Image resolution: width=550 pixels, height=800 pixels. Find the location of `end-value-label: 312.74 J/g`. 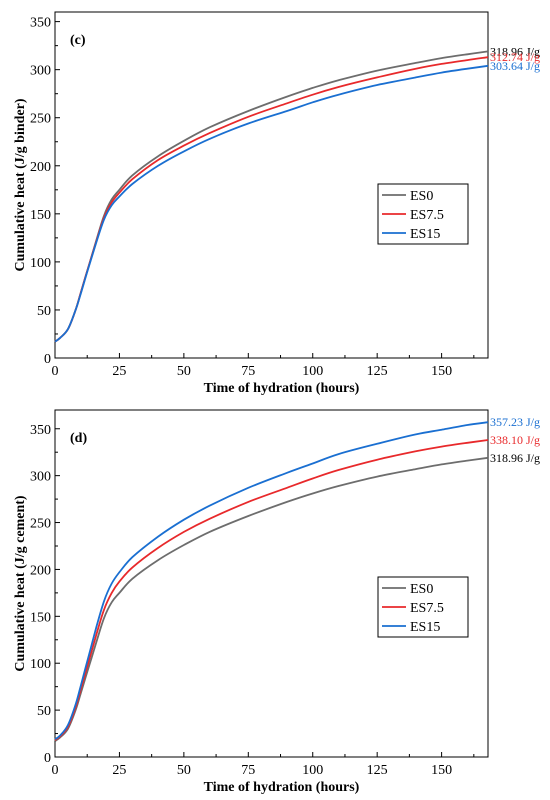

end-value-label: 312.74 J/g is located at coordinates (515, 57).